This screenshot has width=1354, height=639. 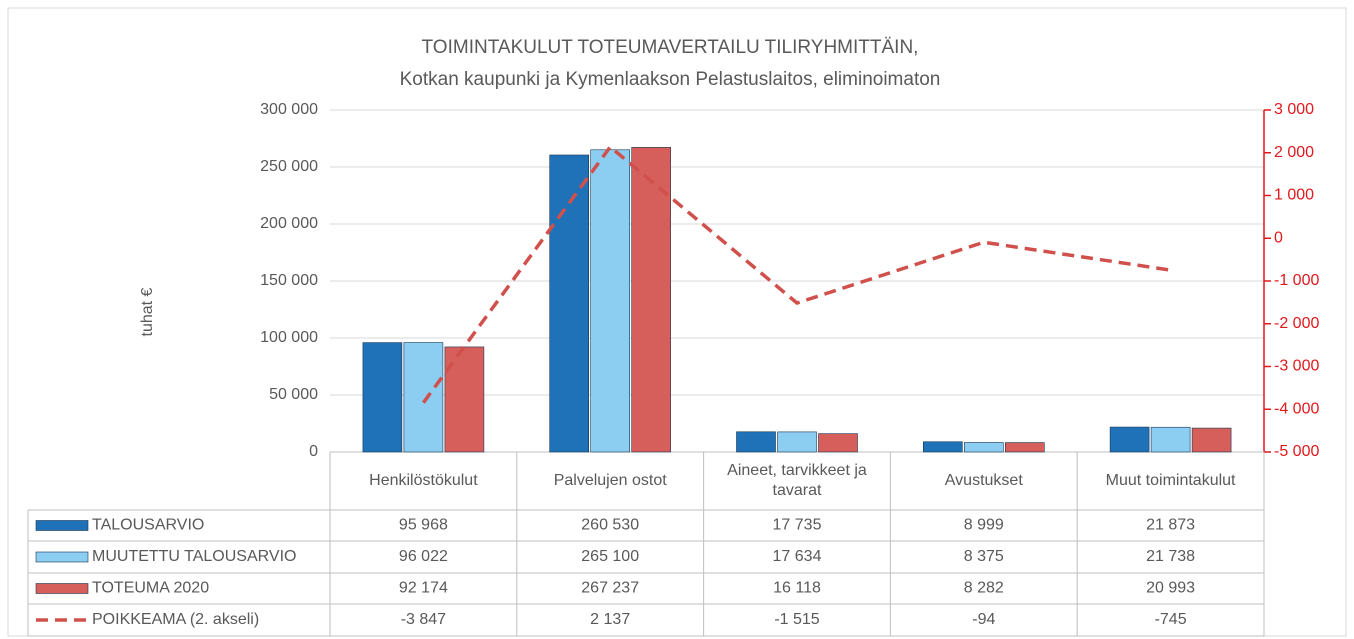 I want to click on category-cell: Muut toimintakulut, so click(x=1170, y=480).